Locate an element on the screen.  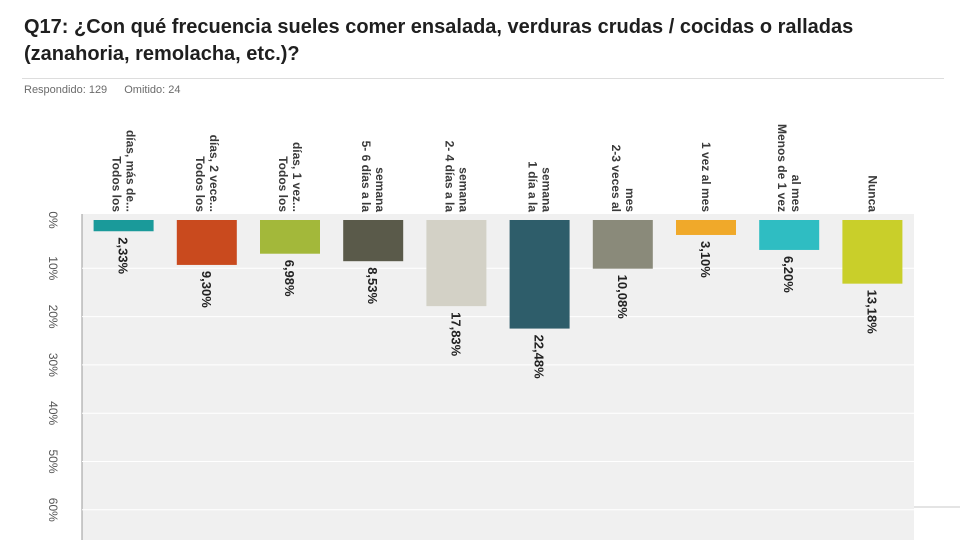
category-label-line: al mes is located at coordinates (796, 194).